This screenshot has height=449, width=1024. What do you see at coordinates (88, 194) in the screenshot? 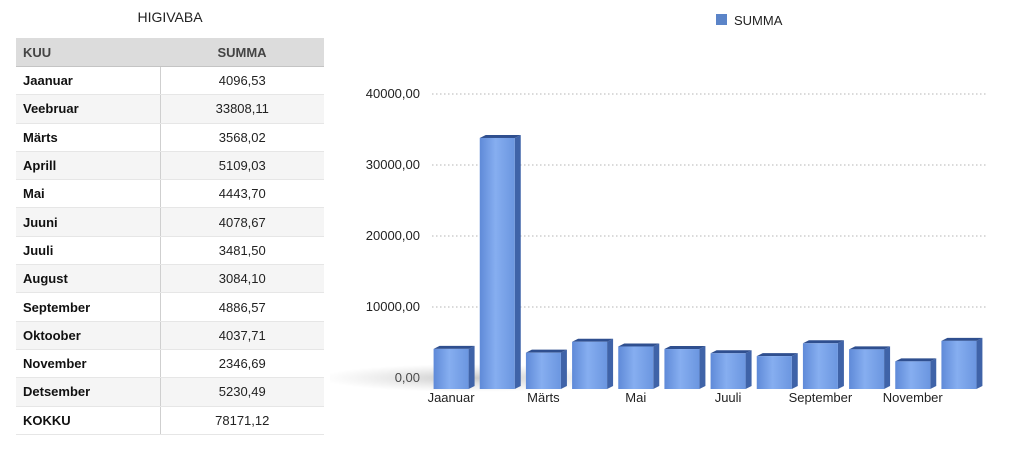
I see `month-cell: Mai` at bounding box center [88, 194].